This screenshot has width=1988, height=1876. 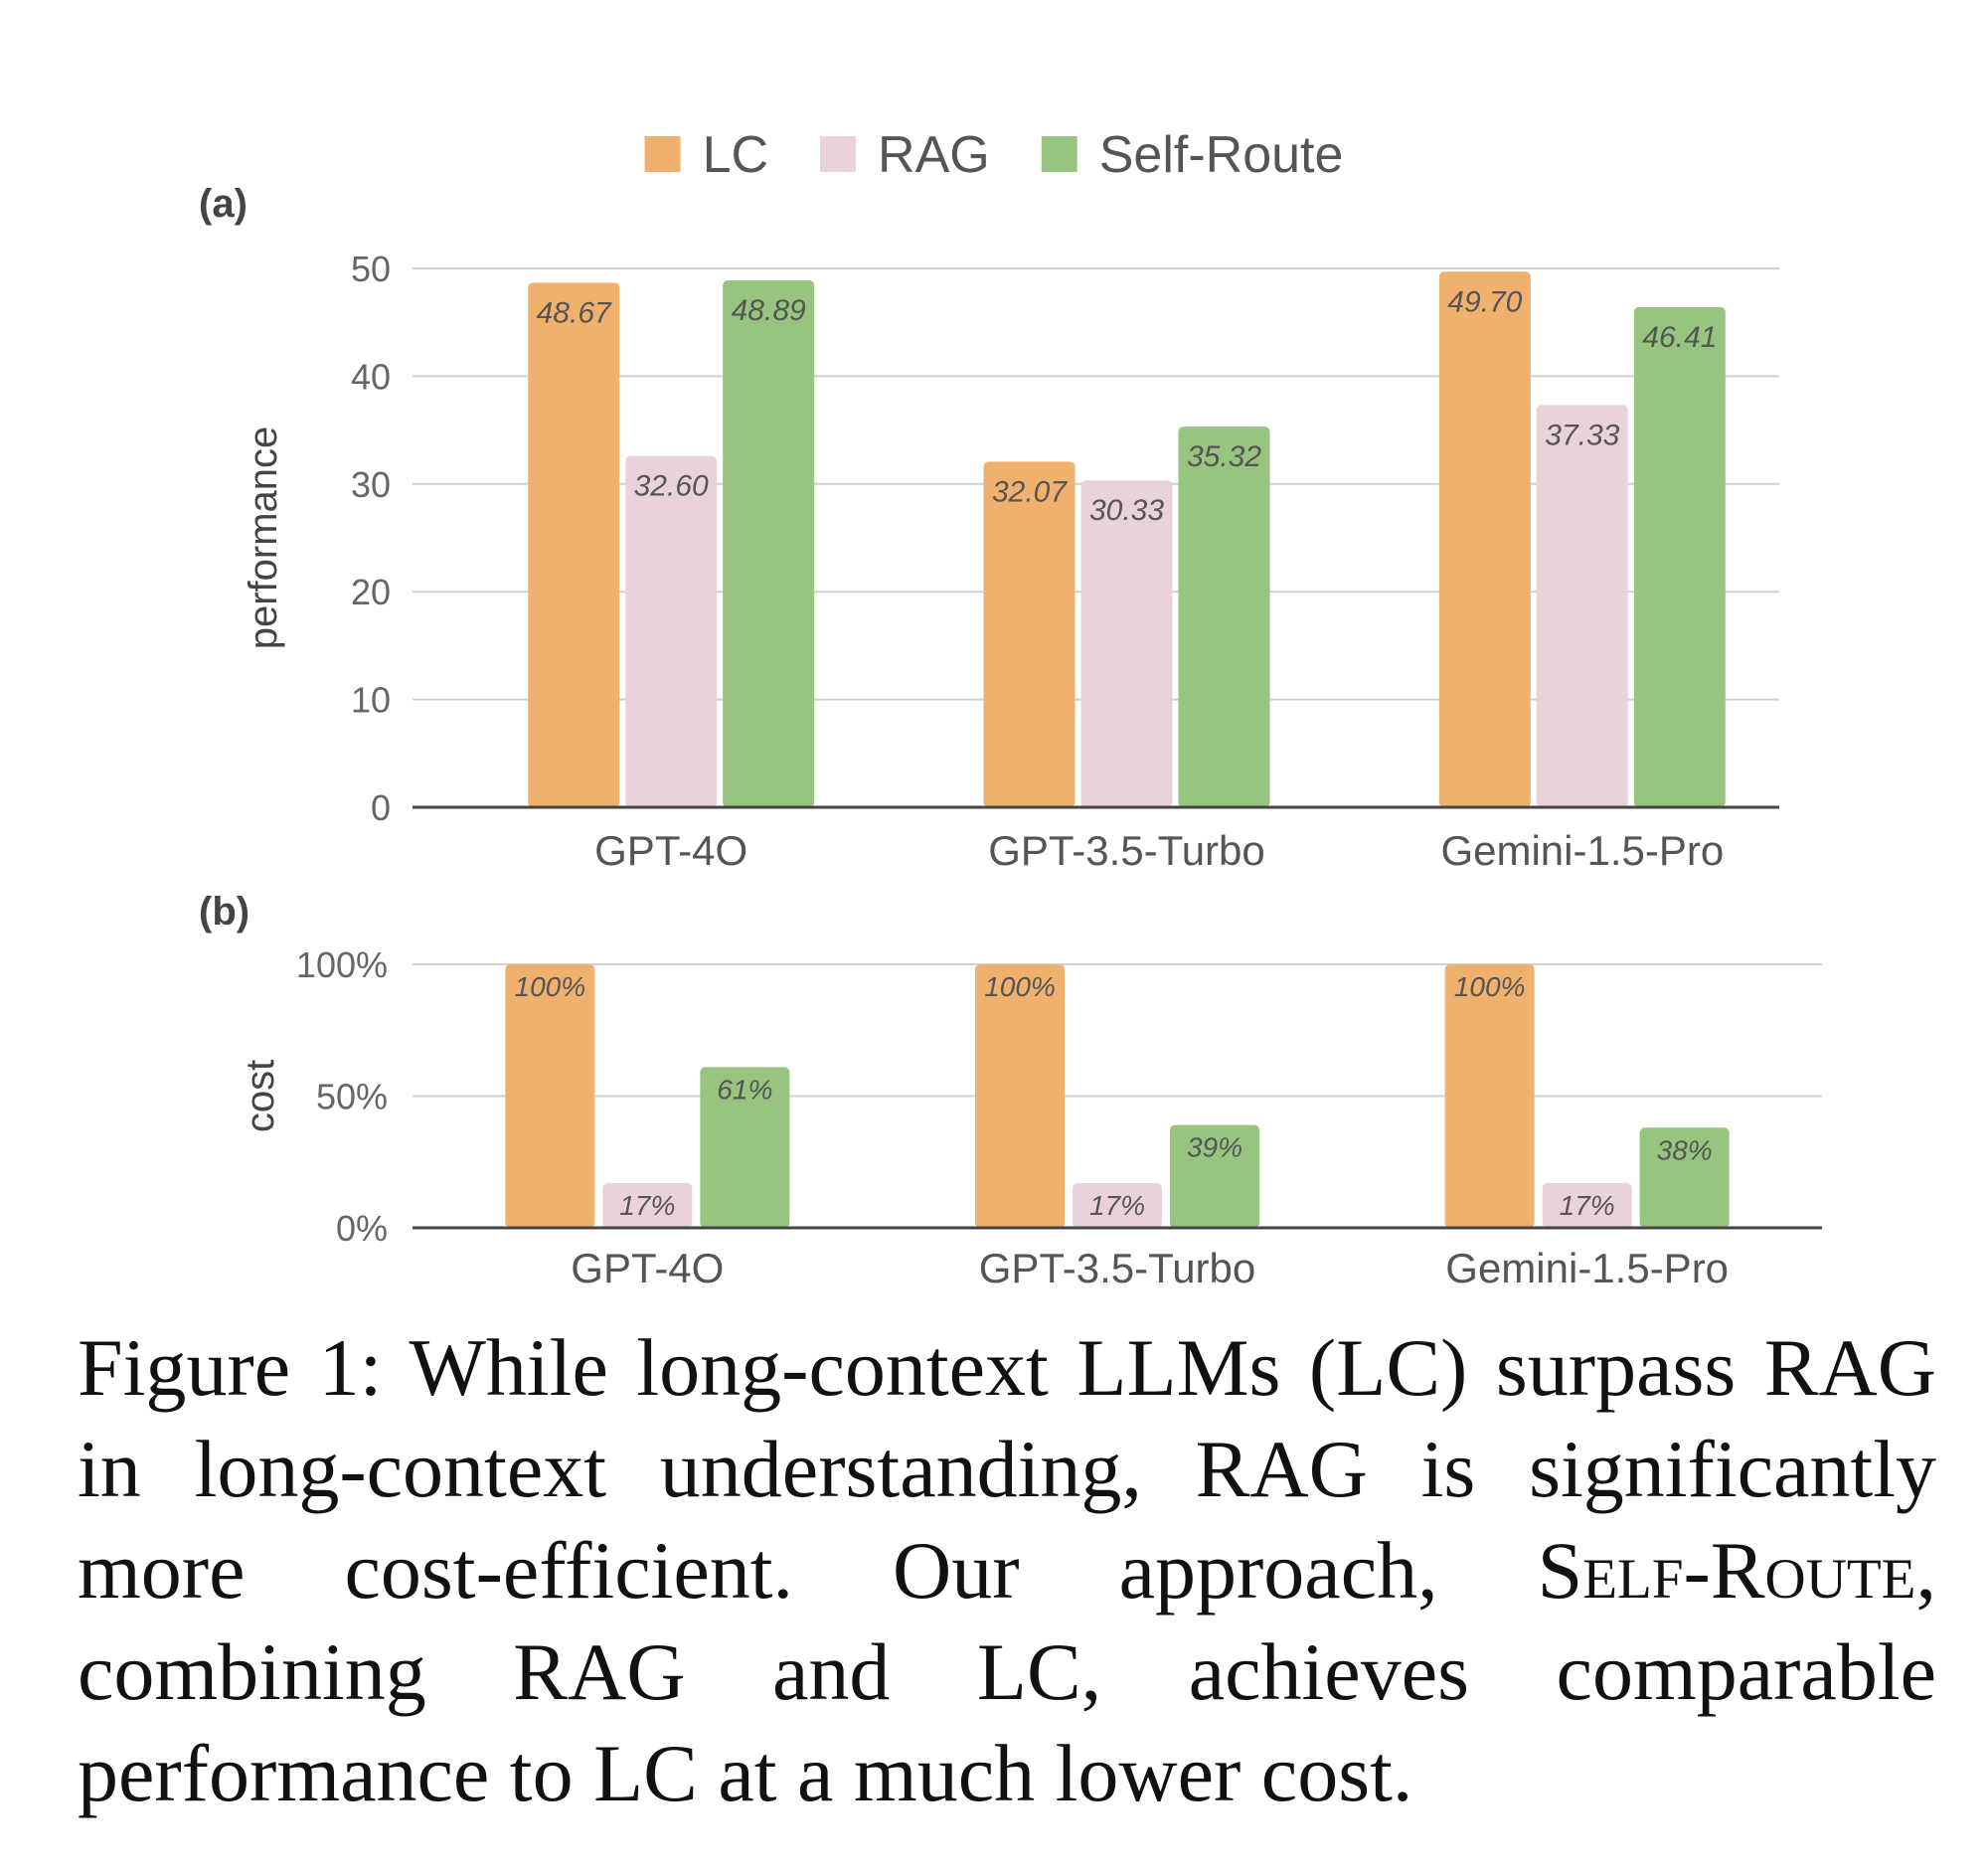 I want to click on bar-value-label: 39%, so click(x=1214, y=1147).